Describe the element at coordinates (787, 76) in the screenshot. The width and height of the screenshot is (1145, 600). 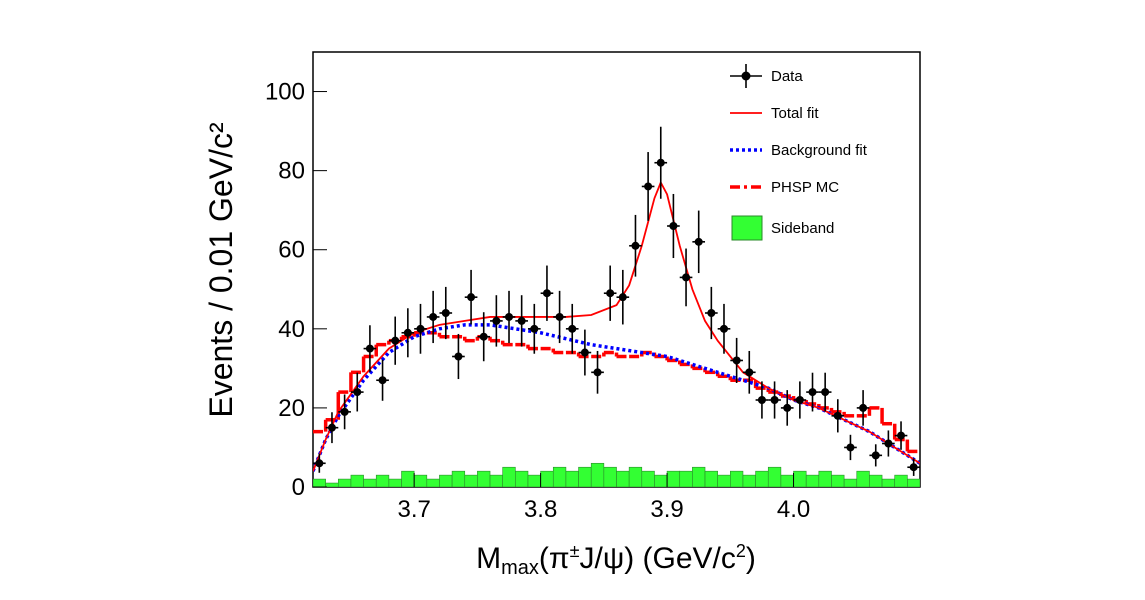
I see `legend-label: Data` at that location.